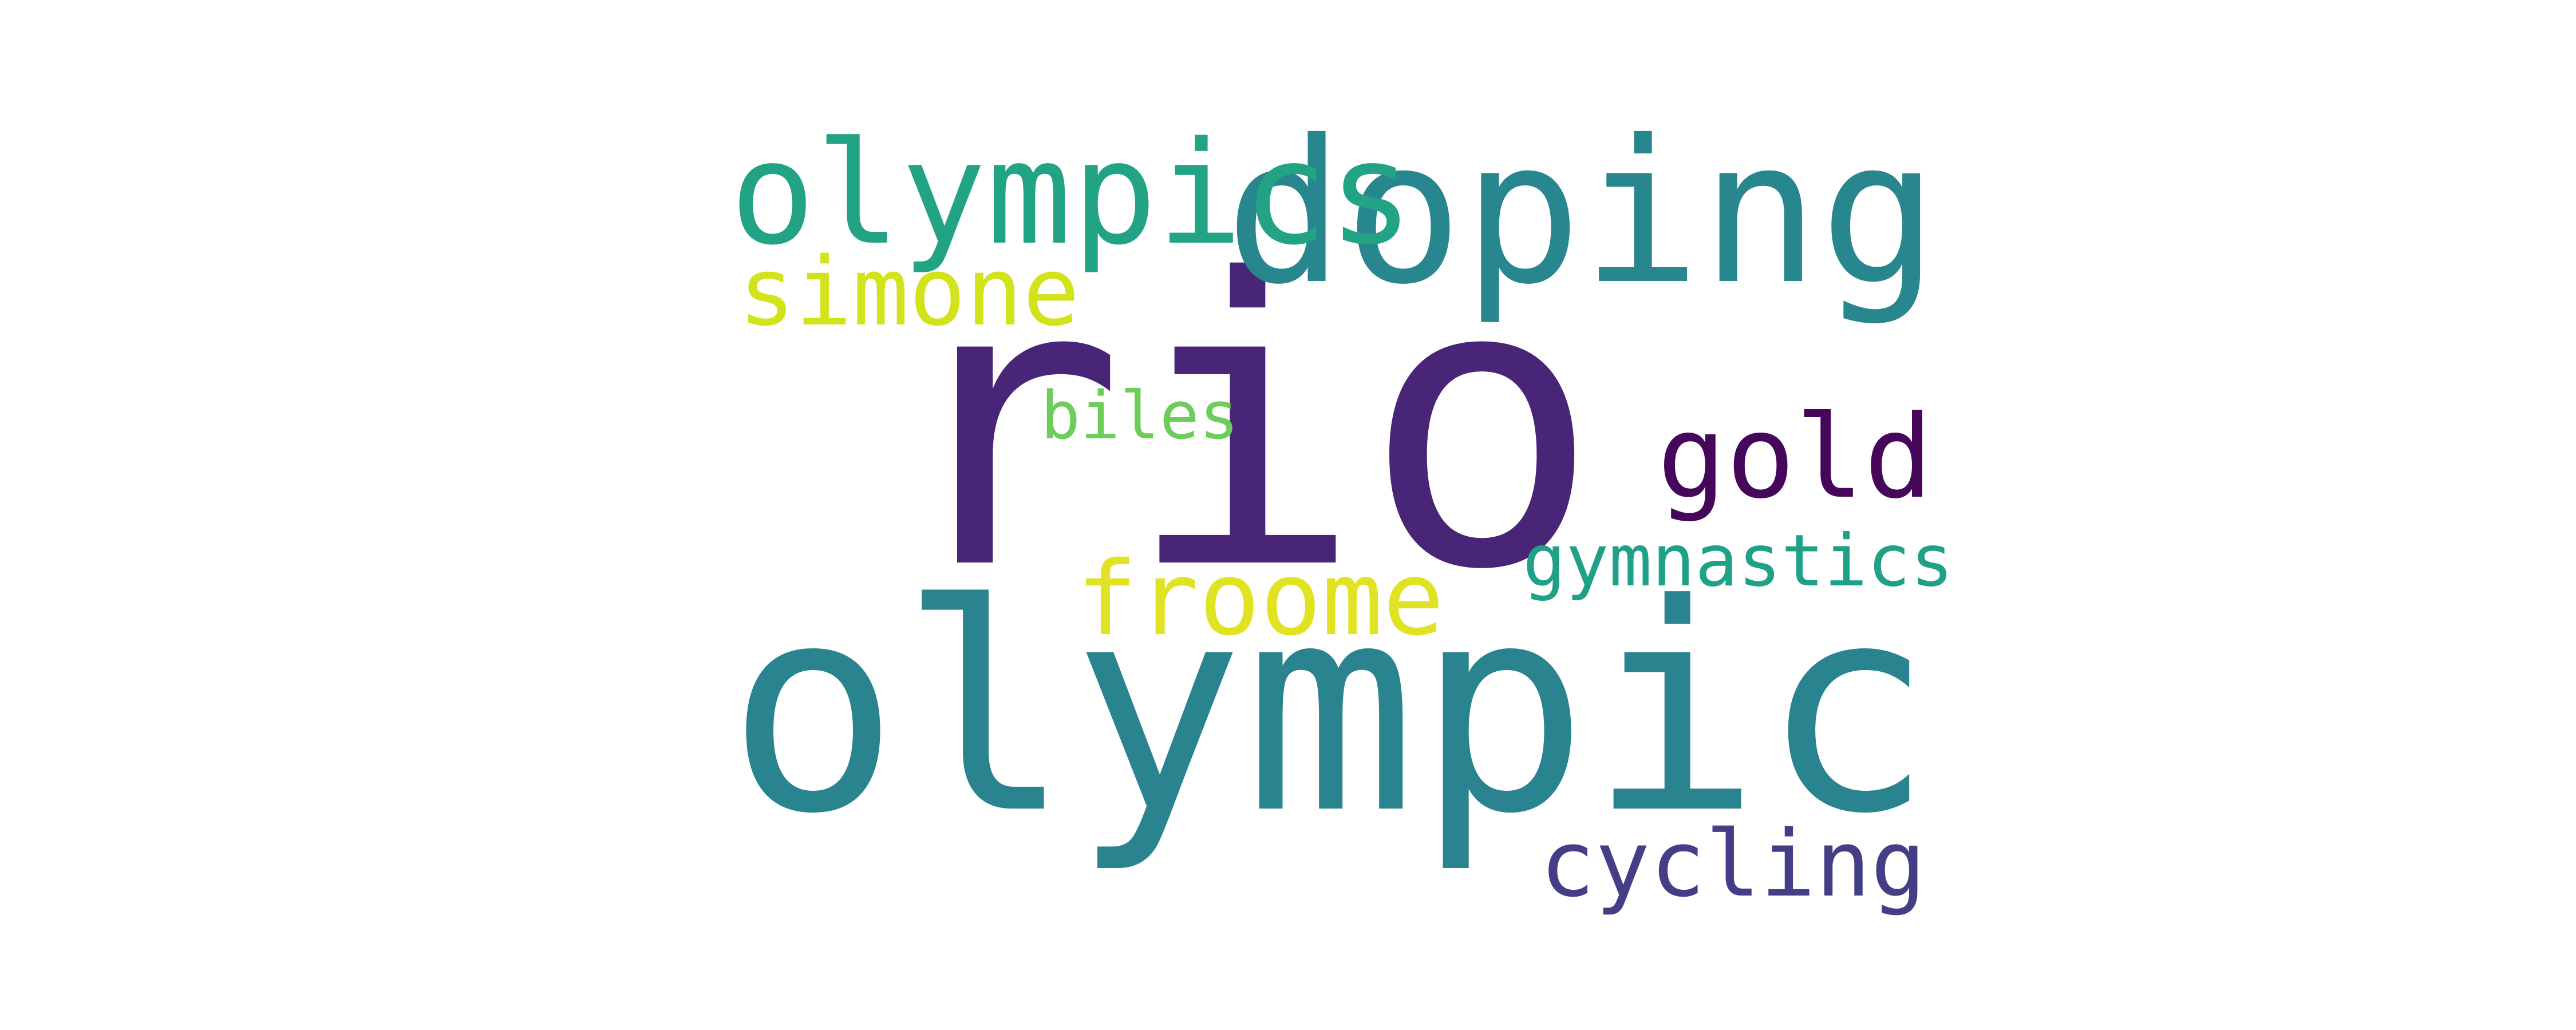  I want to click on word-gold: gold, so click(1795, 457).